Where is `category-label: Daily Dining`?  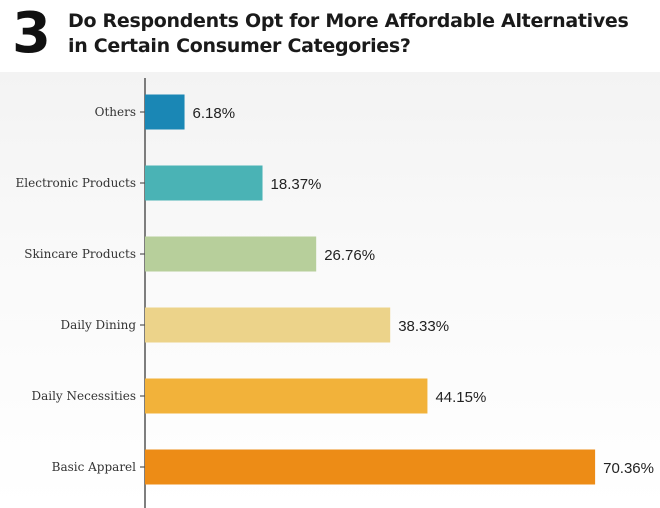
category-label: Daily Dining is located at coordinates (99, 325).